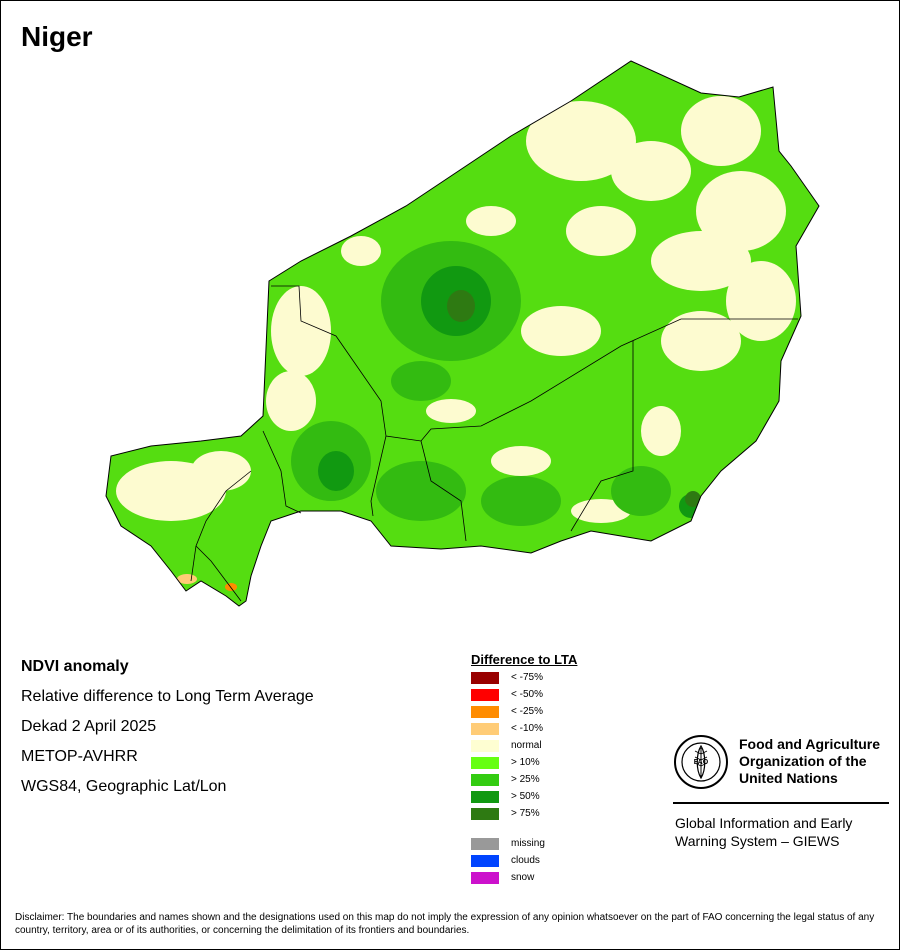 This screenshot has width=900, height=950. I want to click on legend-item: < -50%, so click(524, 696).